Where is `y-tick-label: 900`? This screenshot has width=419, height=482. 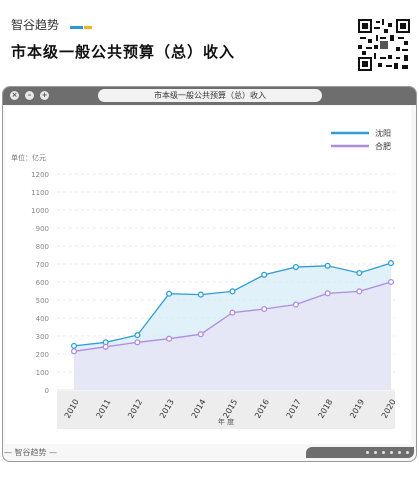 y-tick-label: 900 is located at coordinates (42, 229).